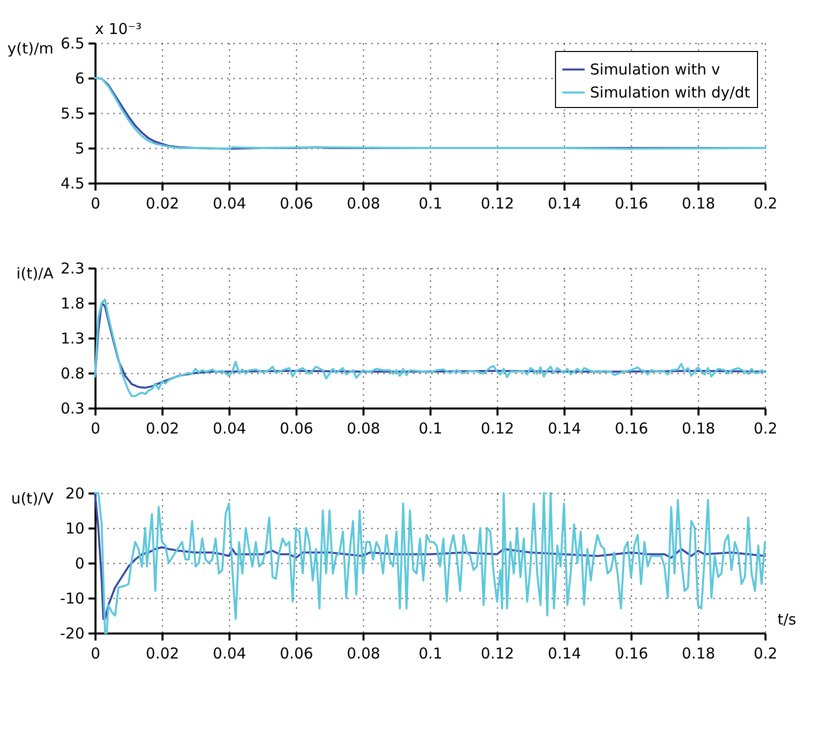 The height and width of the screenshot is (740, 825). What do you see at coordinates (72, 269) in the screenshot?
I see `y-tick-label: 2.3` at bounding box center [72, 269].